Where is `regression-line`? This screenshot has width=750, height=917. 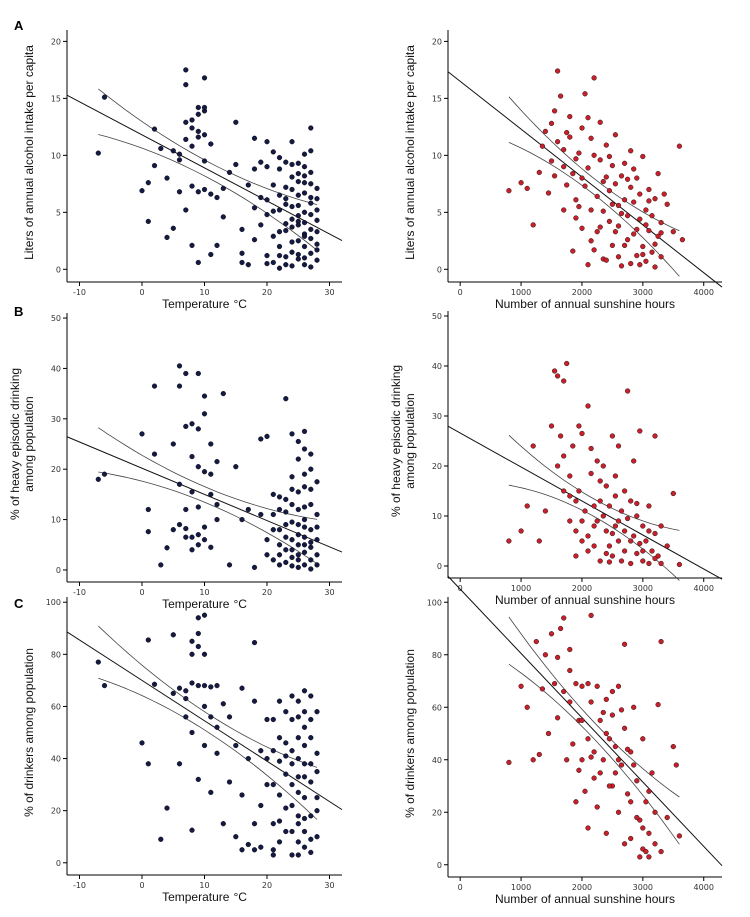
regression-line is located at coordinates (585, 179).